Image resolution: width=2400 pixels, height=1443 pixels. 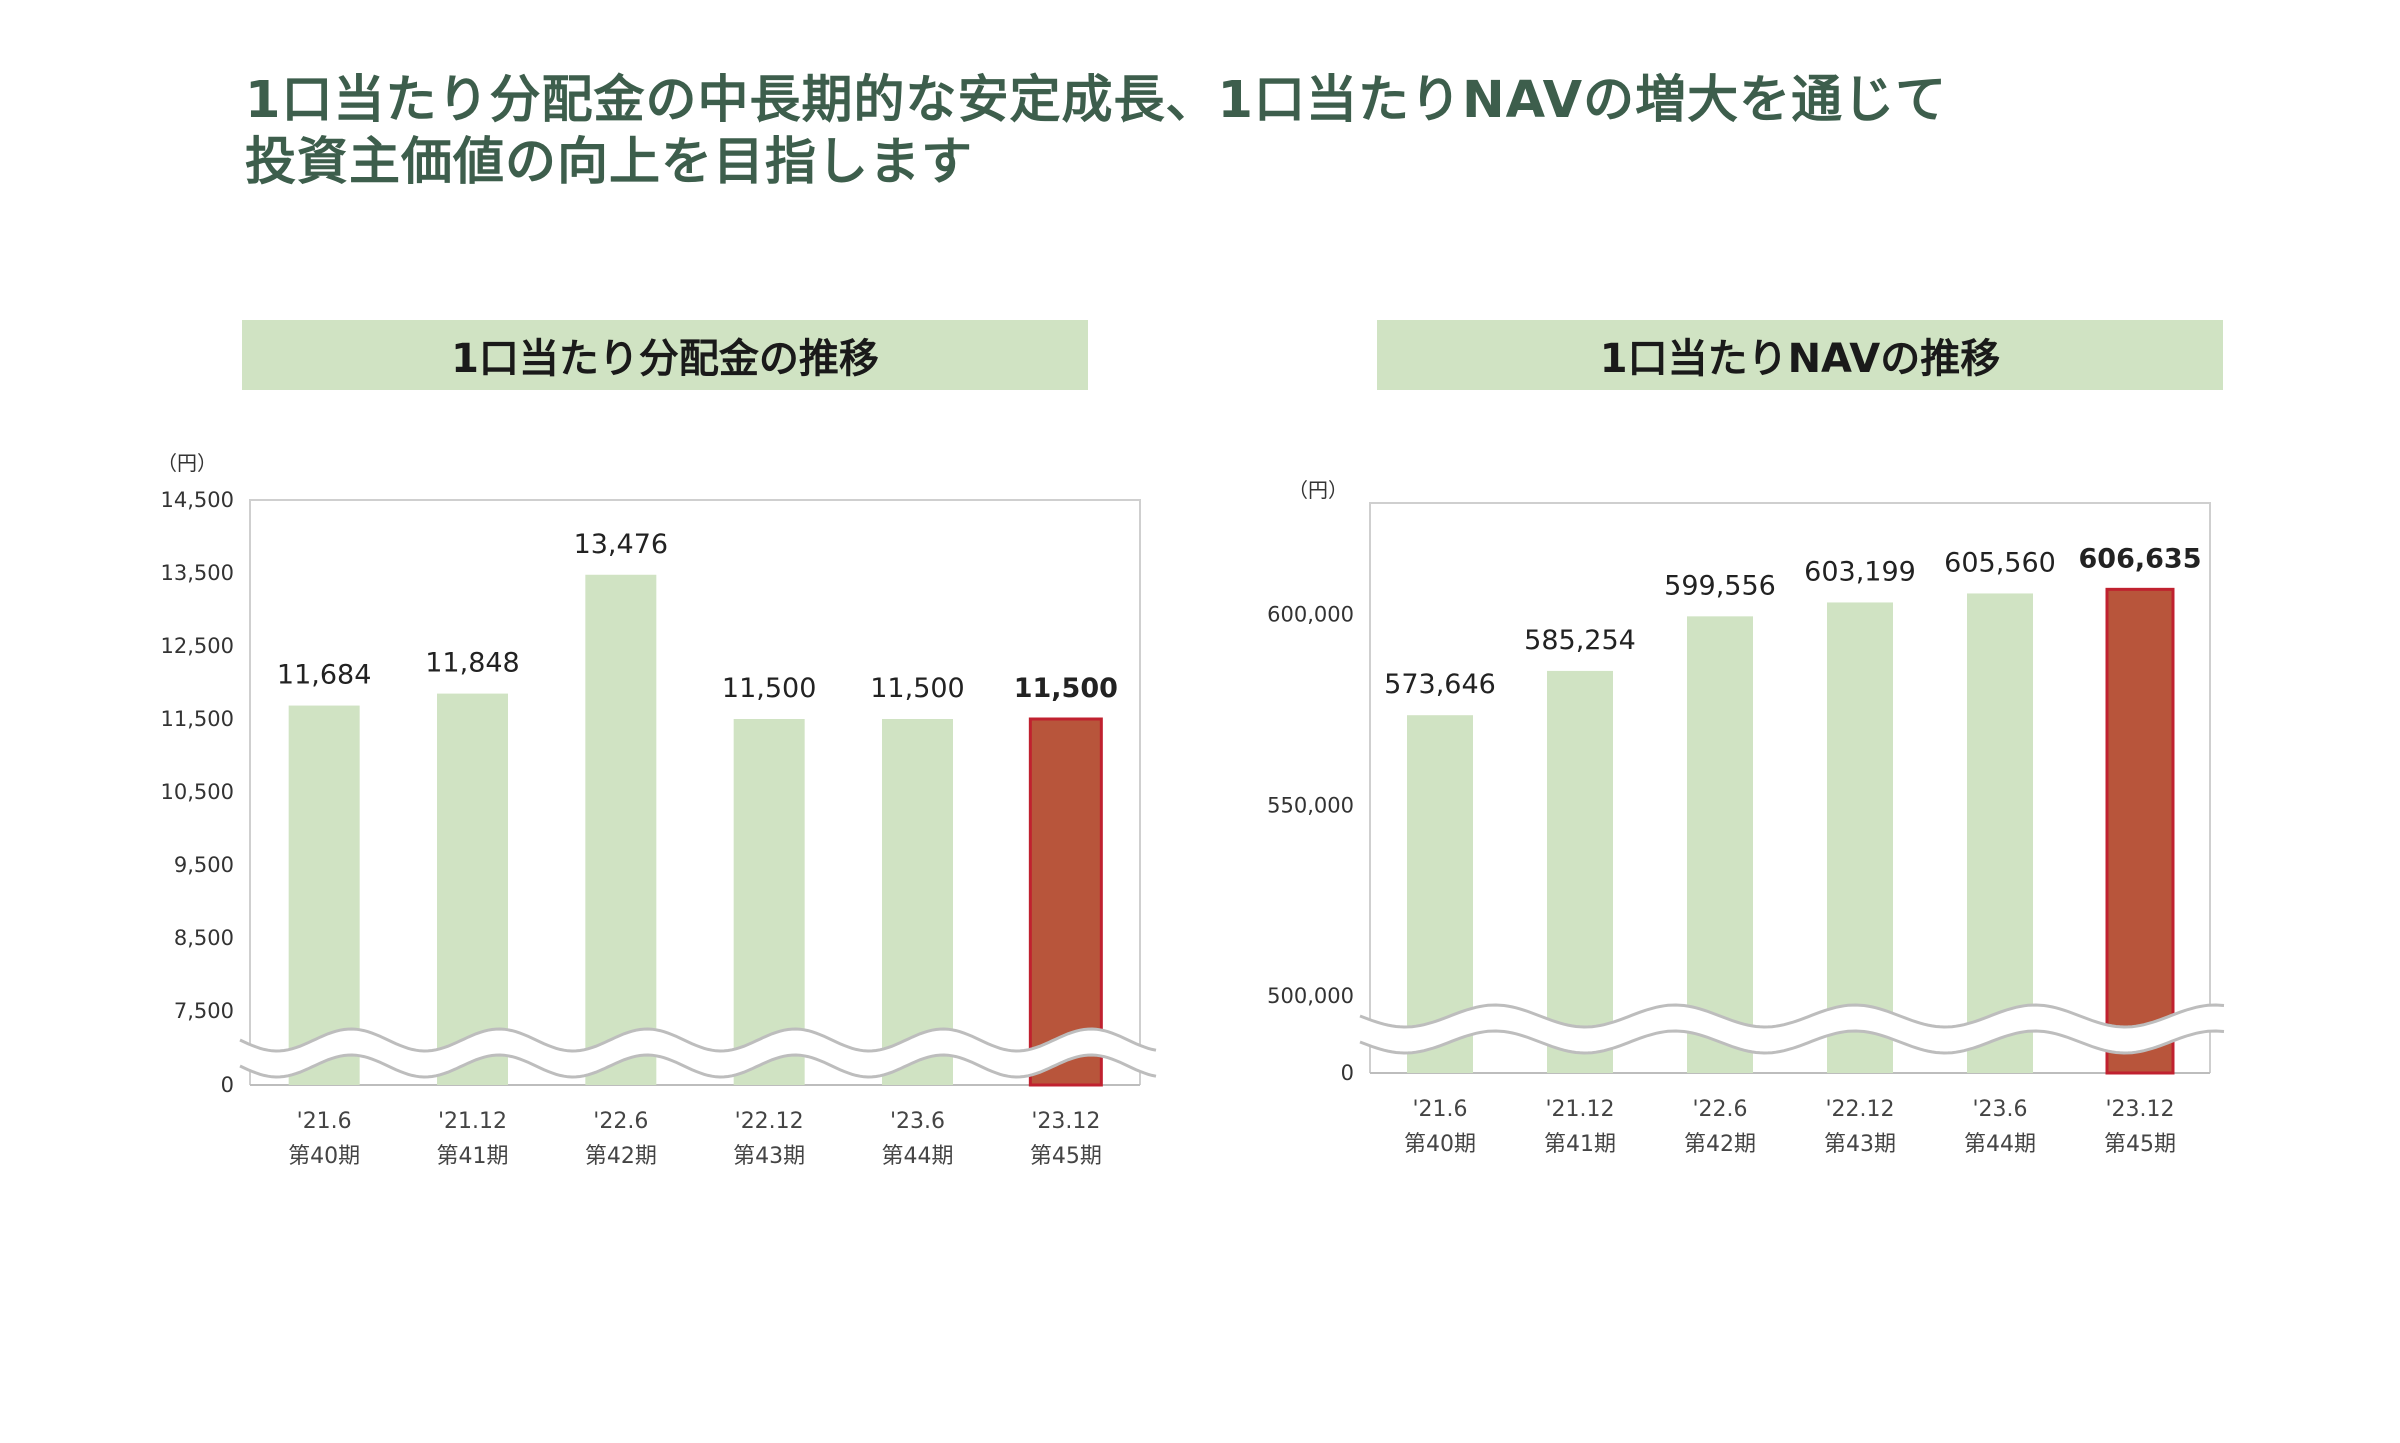 I want to click on data-label: 573,646, so click(x=1440, y=684).